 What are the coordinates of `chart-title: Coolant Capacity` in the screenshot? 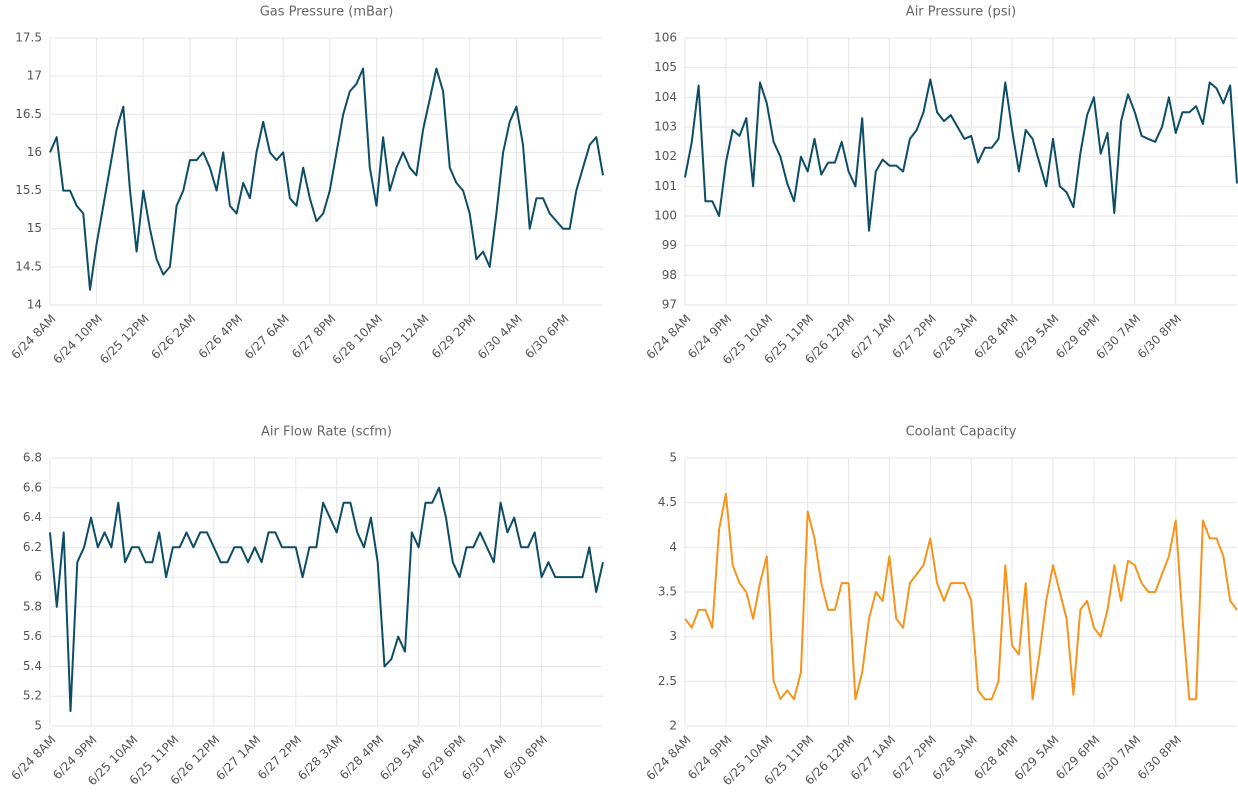 It's located at (961, 432).